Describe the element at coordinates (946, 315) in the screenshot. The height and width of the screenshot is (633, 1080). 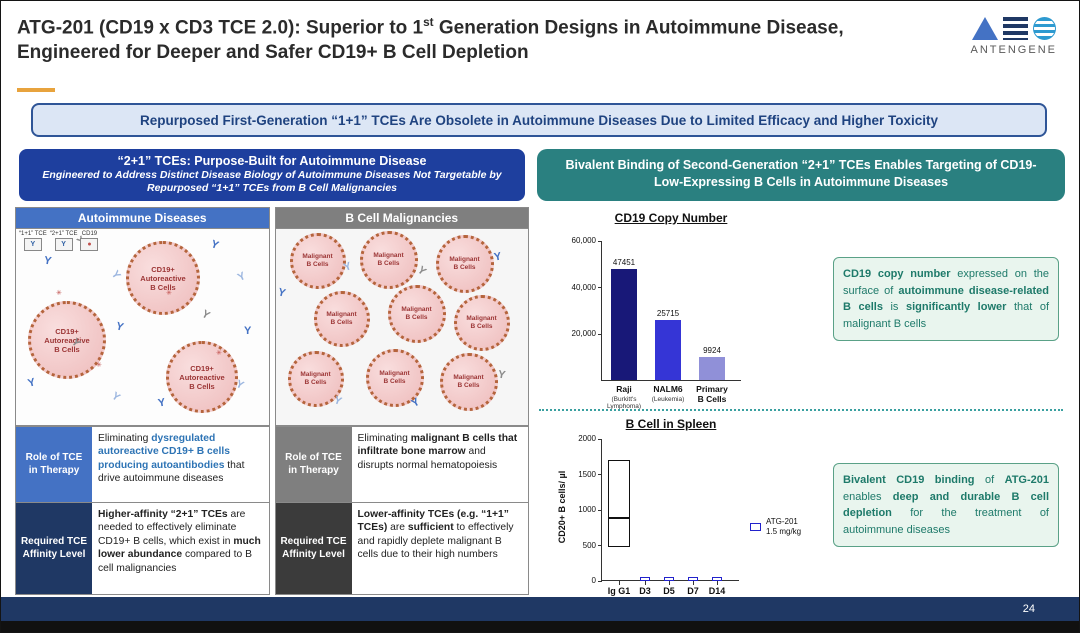
I see `text-segment: that of malignant B cells` at that location.